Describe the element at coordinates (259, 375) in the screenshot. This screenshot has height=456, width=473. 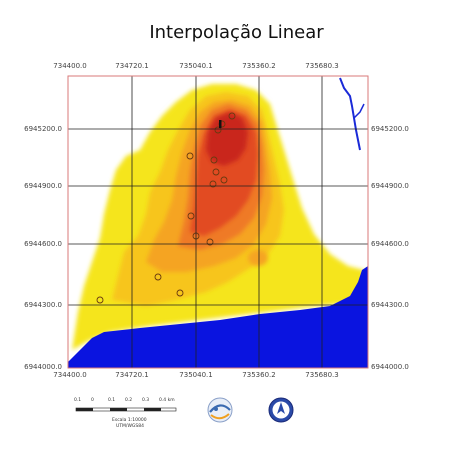
I see `x-tick-bottom: 735360.2` at that location.